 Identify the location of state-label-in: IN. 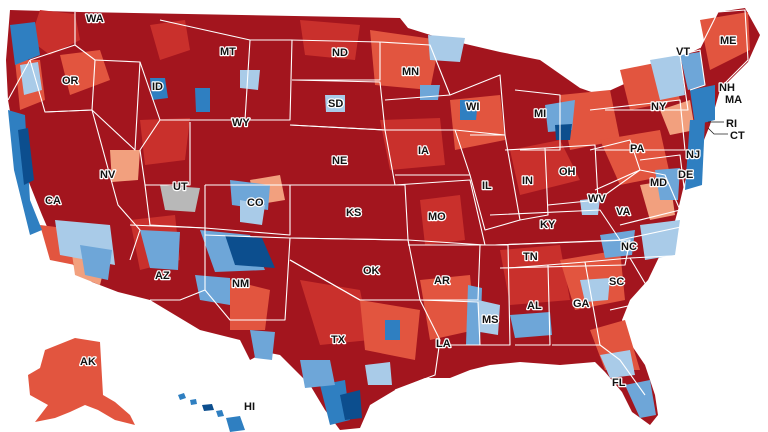
(527, 181).